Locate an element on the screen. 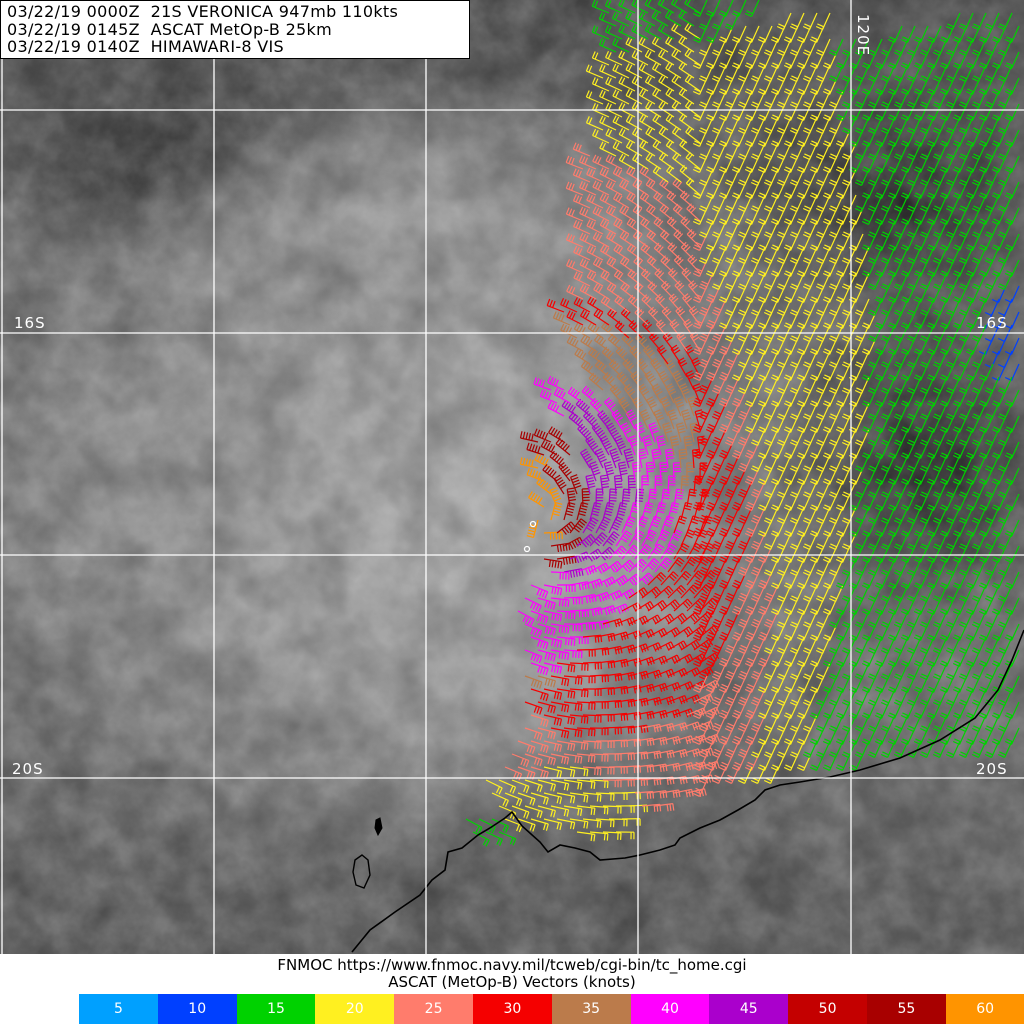 The height and width of the screenshot is (1024, 1024). legend-value: 40 is located at coordinates (670, 1009).